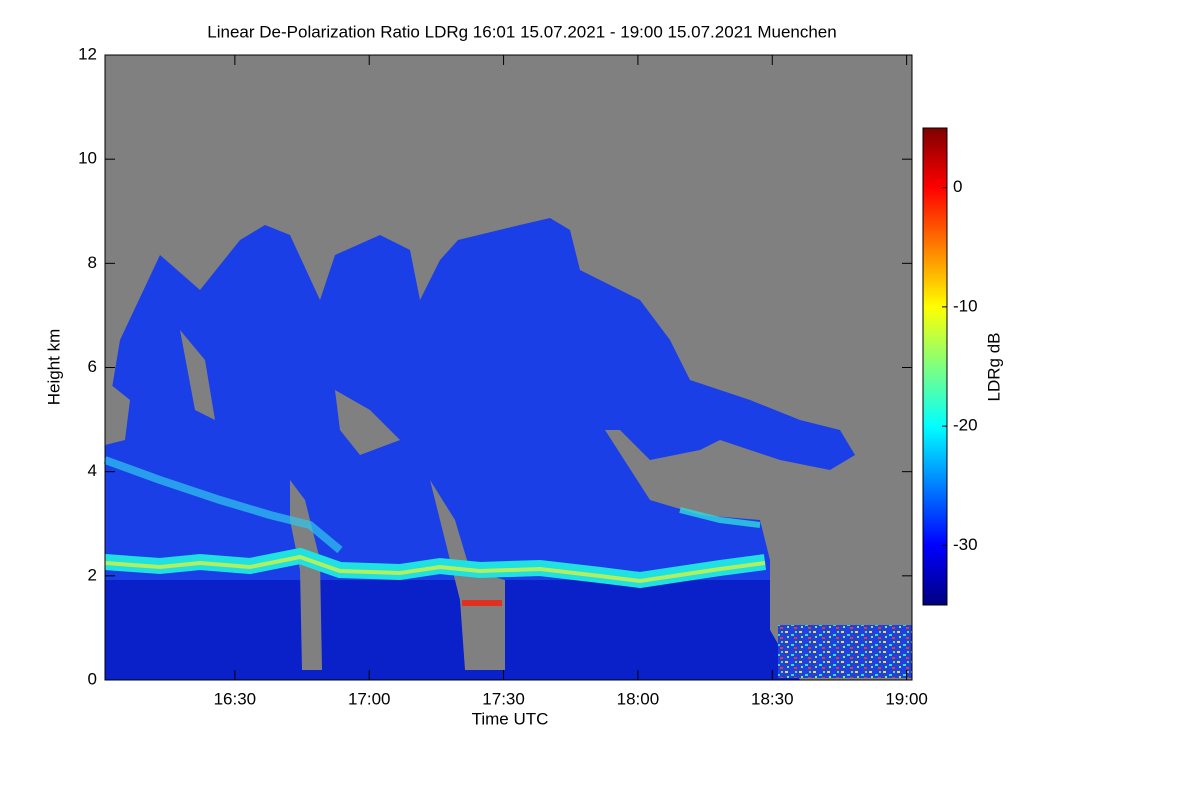 This screenshot has height=805, width=1200. I want to click on colorbar-tick-label: -20, so click(965, 425).